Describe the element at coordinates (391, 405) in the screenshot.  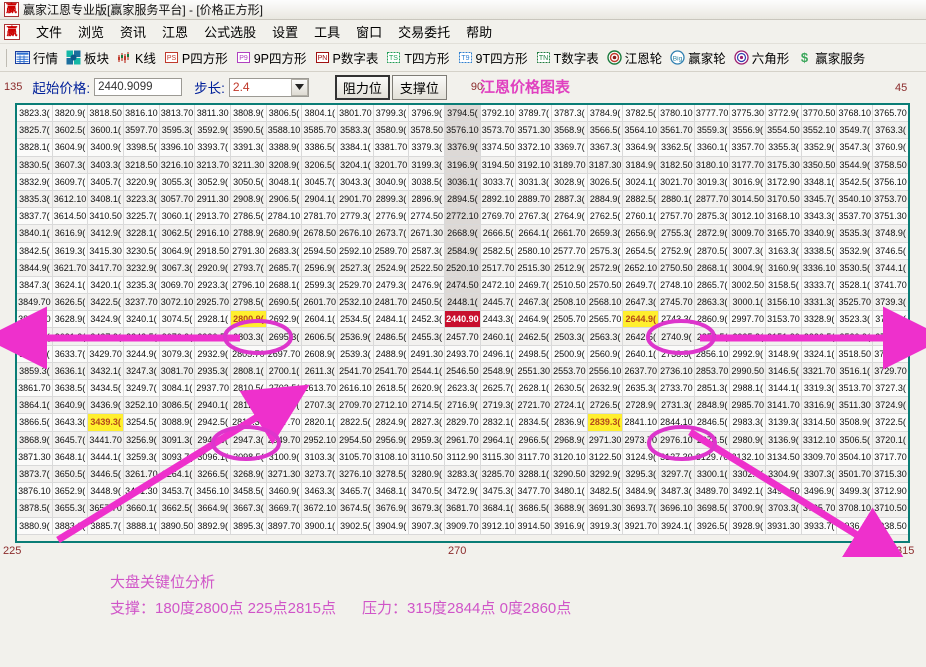
I see `price-cell: 2712.10` at that location.